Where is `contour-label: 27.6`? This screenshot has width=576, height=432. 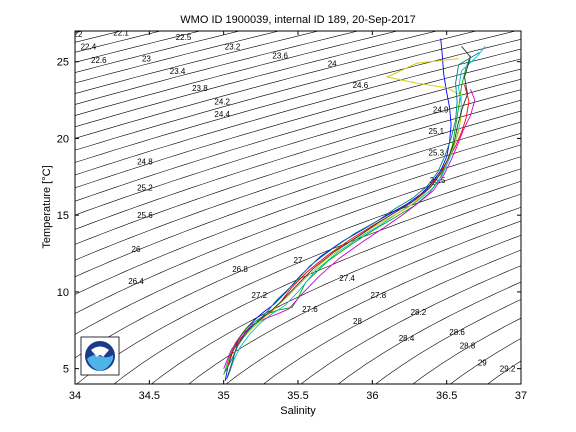
contour-label: 27.6 is located at coordinates (310, 309).